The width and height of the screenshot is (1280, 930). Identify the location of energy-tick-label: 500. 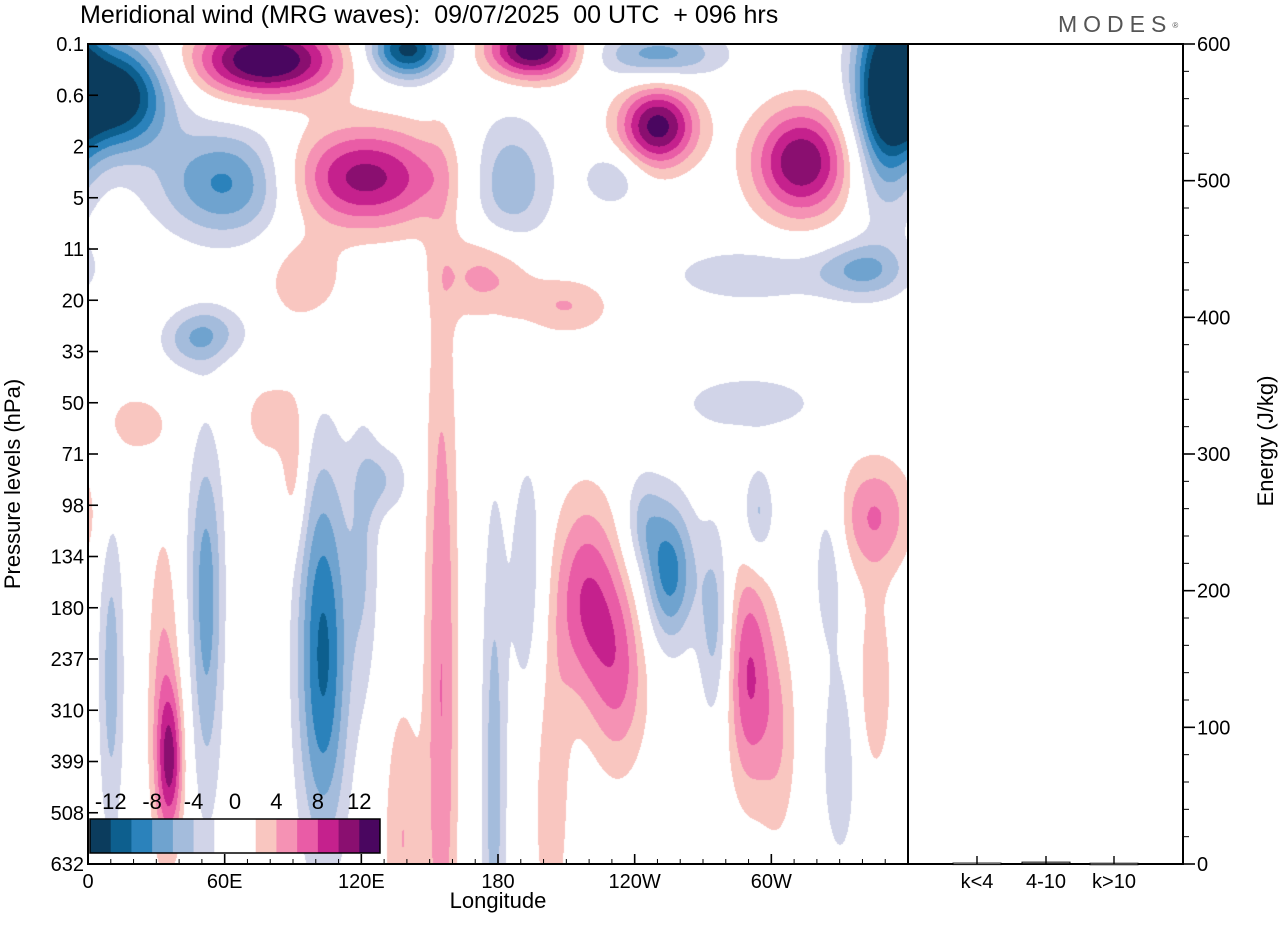
(1213, 182).